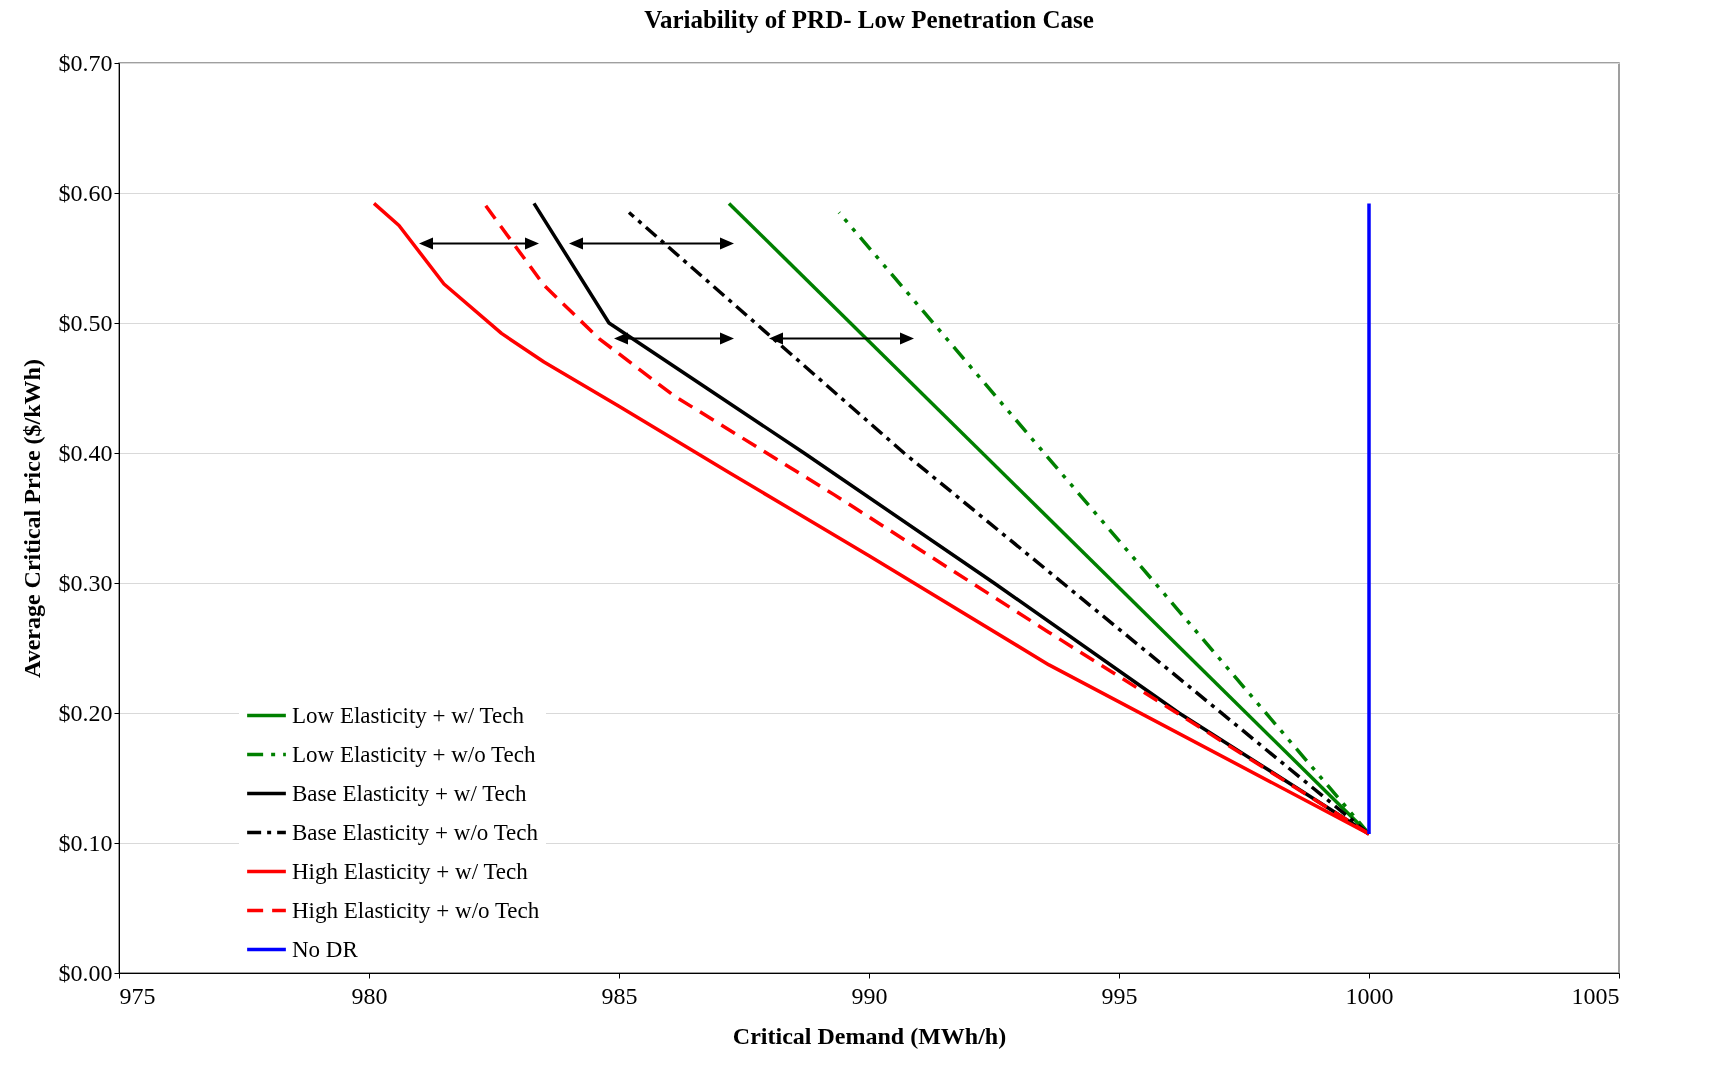 The width and height of the screenshot is (1719, 1091). Describe the element at coordinates (869, 995) in the screenshot. I see `x-tick-label: 990` at that location.